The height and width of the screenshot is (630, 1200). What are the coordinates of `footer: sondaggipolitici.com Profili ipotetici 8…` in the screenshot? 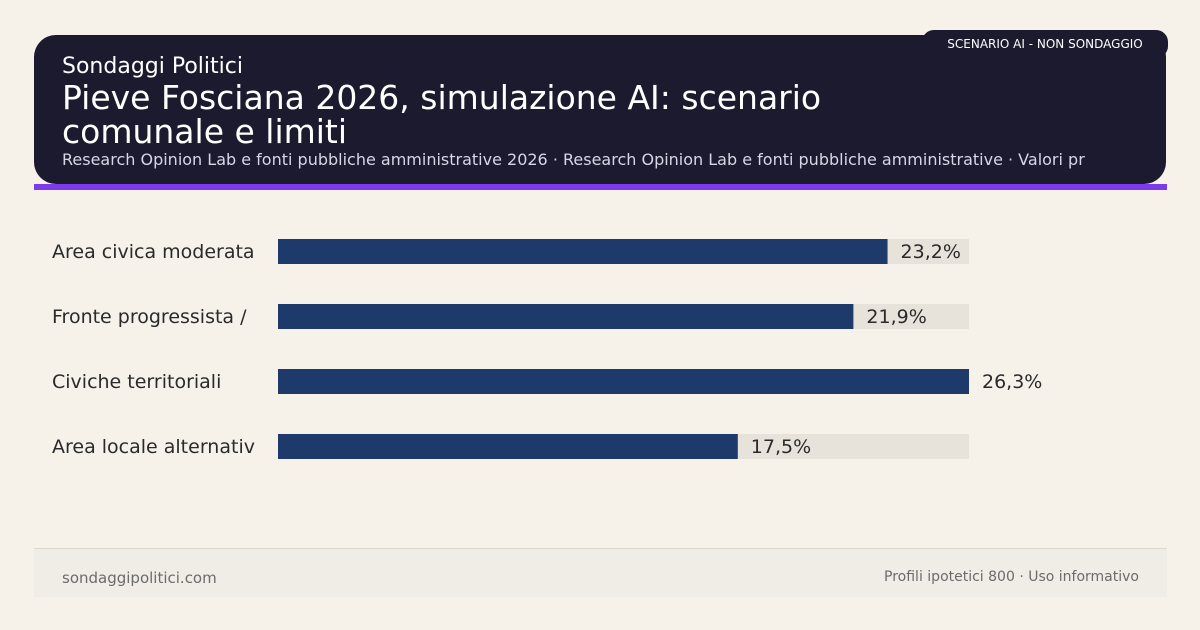 It's located at (600, 572).